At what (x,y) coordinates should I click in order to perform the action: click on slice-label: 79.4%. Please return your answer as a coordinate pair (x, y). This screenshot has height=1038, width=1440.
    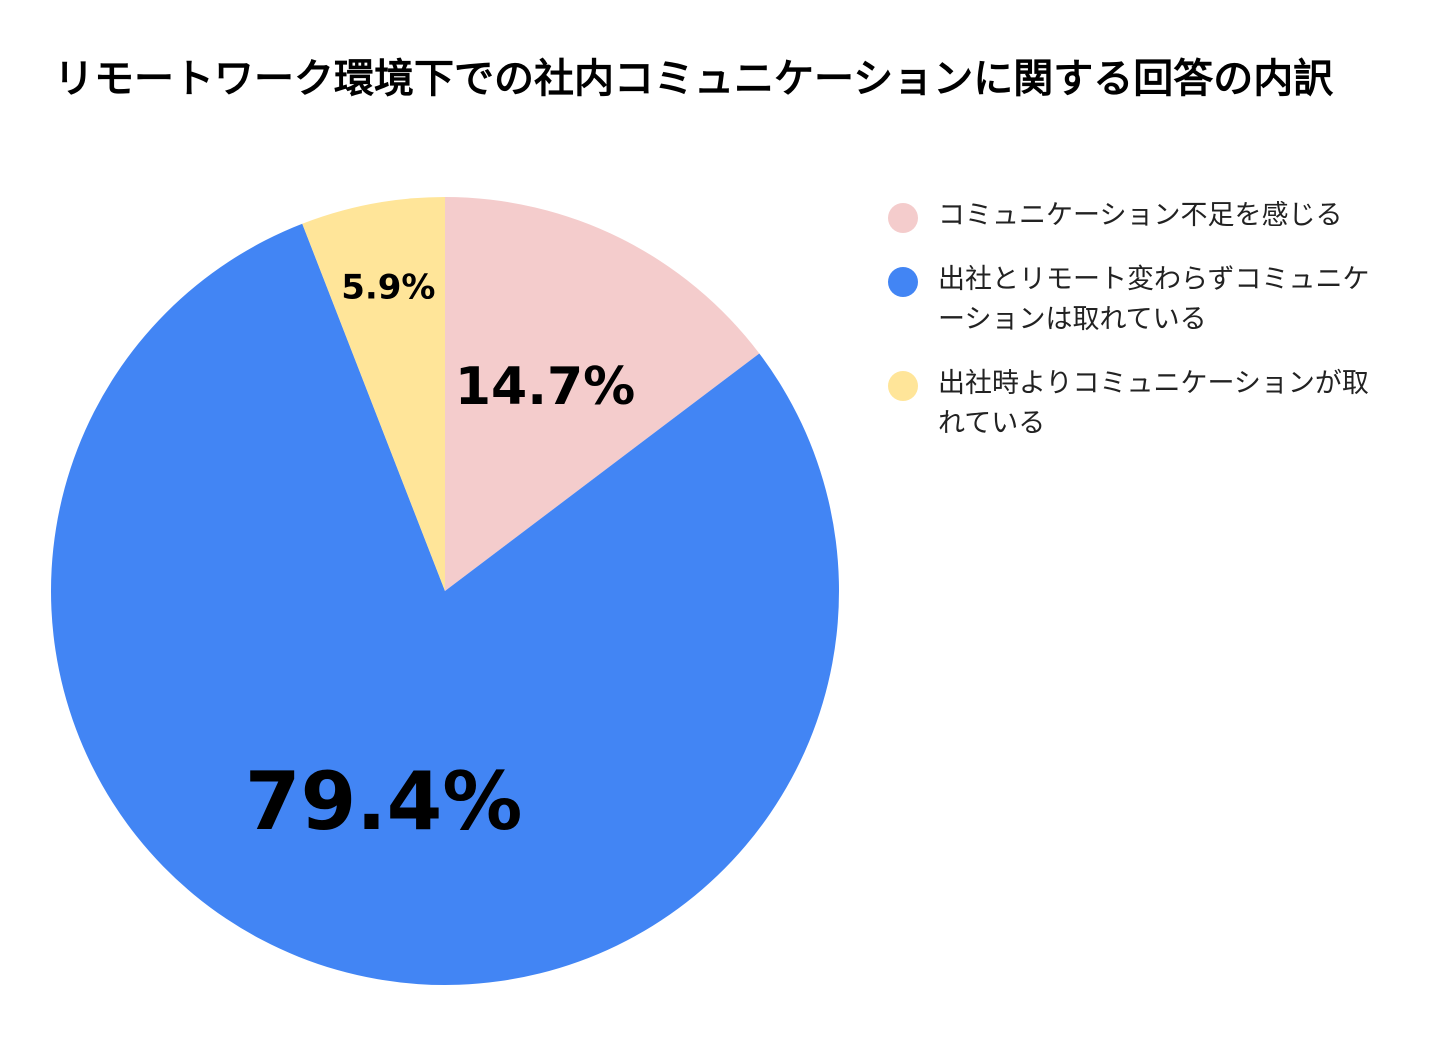
    Looking at the image, I should click on (384, 801).